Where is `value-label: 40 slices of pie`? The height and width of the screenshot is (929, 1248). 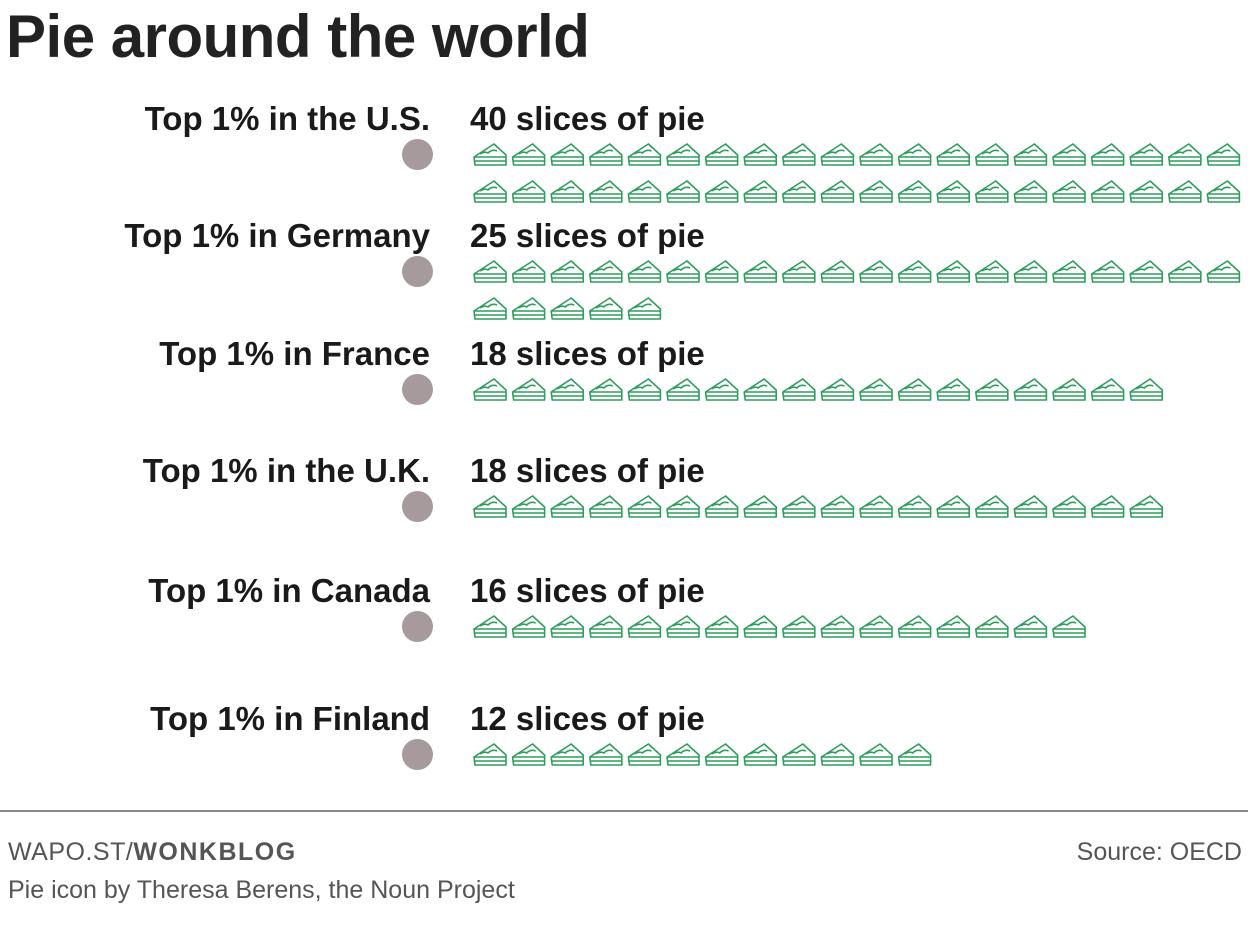 value-label: 40 slices of pie is located at coordinates (587, 118).